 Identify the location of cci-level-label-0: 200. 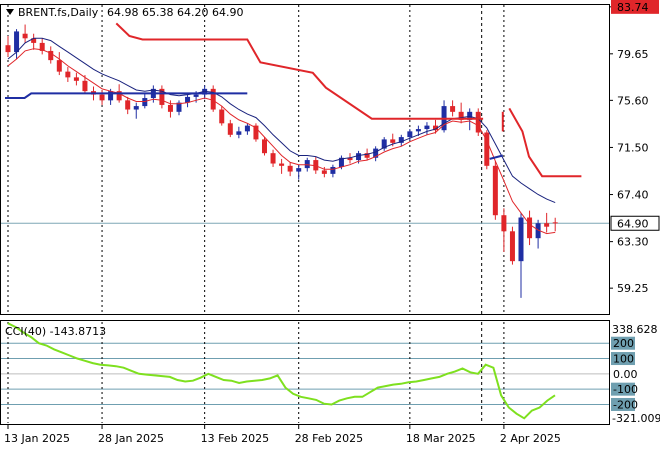
(623, 343).